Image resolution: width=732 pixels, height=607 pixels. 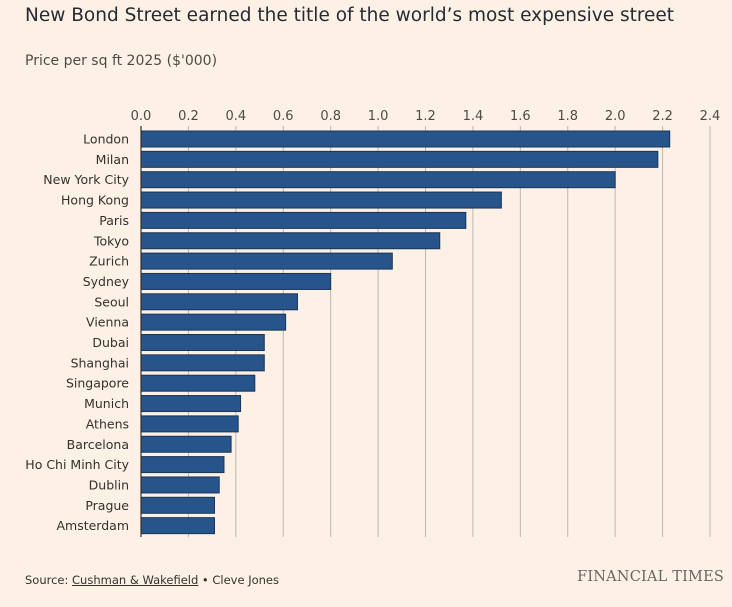 I want to click on category-label: New York City, so click(x=86, y=179).